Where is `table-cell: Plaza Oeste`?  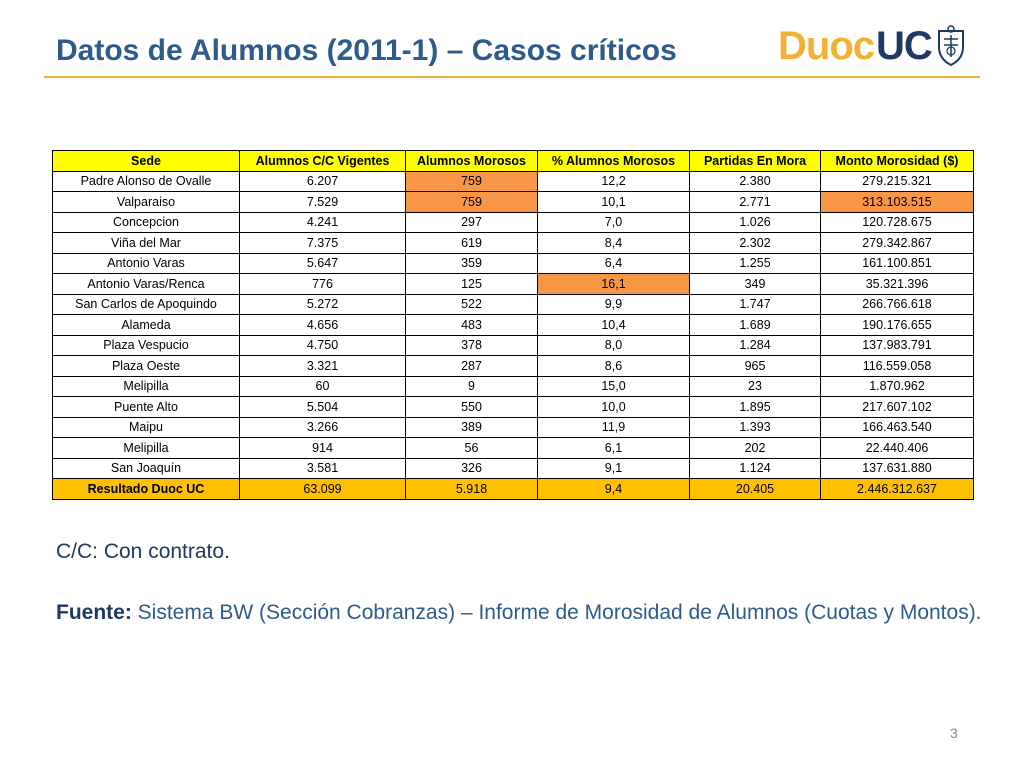 table-cell: Plaza Oeste is located at coordinates (146, 366).